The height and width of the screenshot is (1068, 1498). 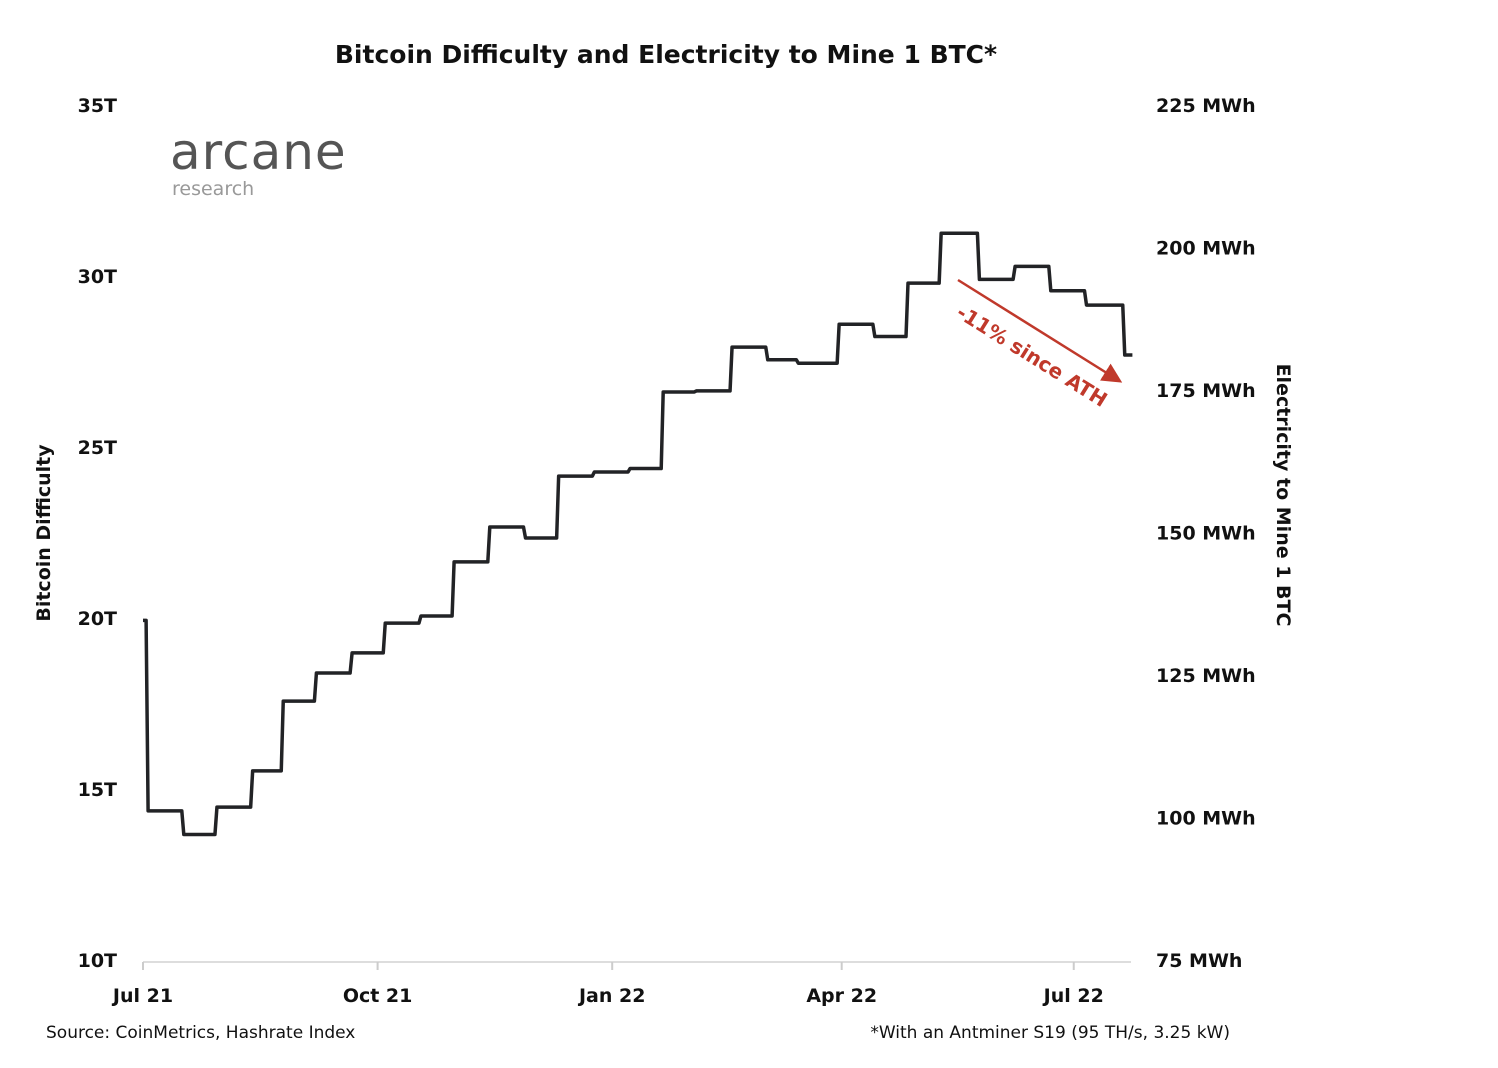 What do you see at coordinates (97, 277) in the screenshot?
I see `y-tick-label-left: 30T` at bounding box center [97, 277].